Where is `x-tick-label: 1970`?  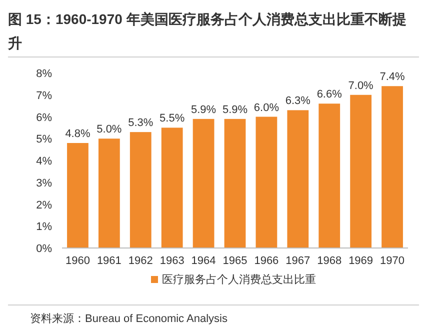
x-tick-label: 1970 is located at coordinates (392, 261).